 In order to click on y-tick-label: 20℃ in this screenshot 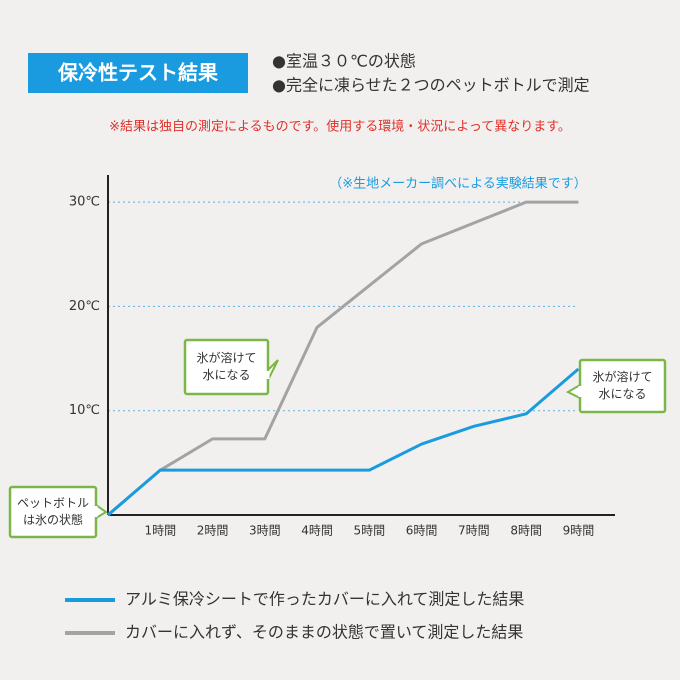, I will do `click(84, 306)`.